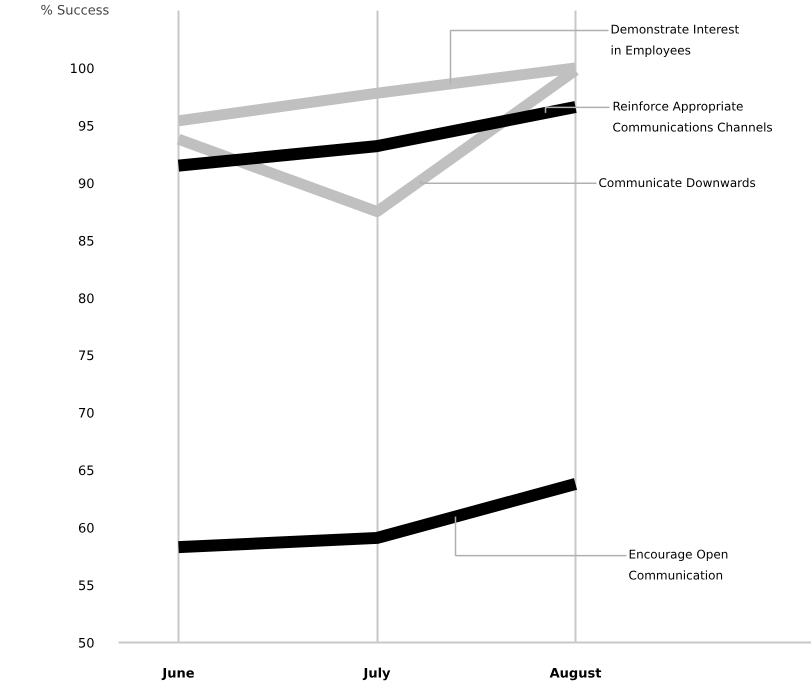 The width and height of the screenshot is (811, 684). I want to click on y-tick-label: 95, so click(86, 126).